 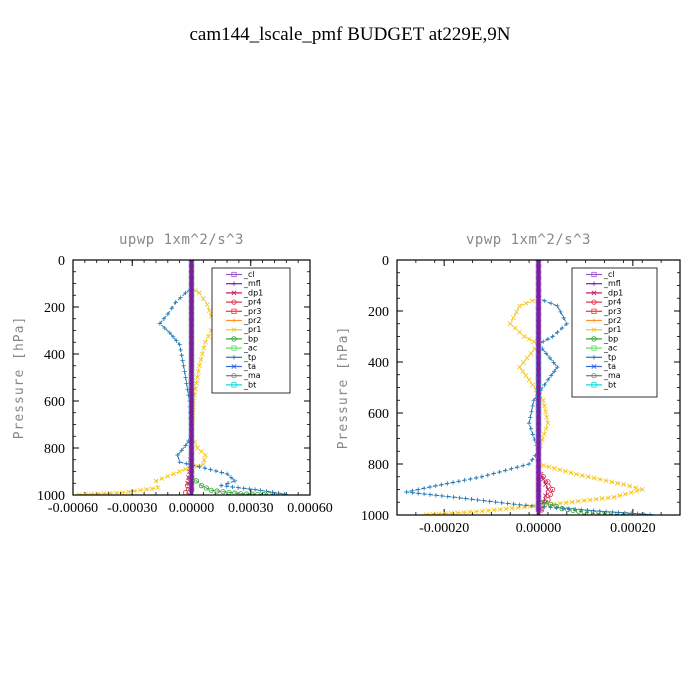 I want to click on y-tick-label: 600, so click(x=378, y=414).